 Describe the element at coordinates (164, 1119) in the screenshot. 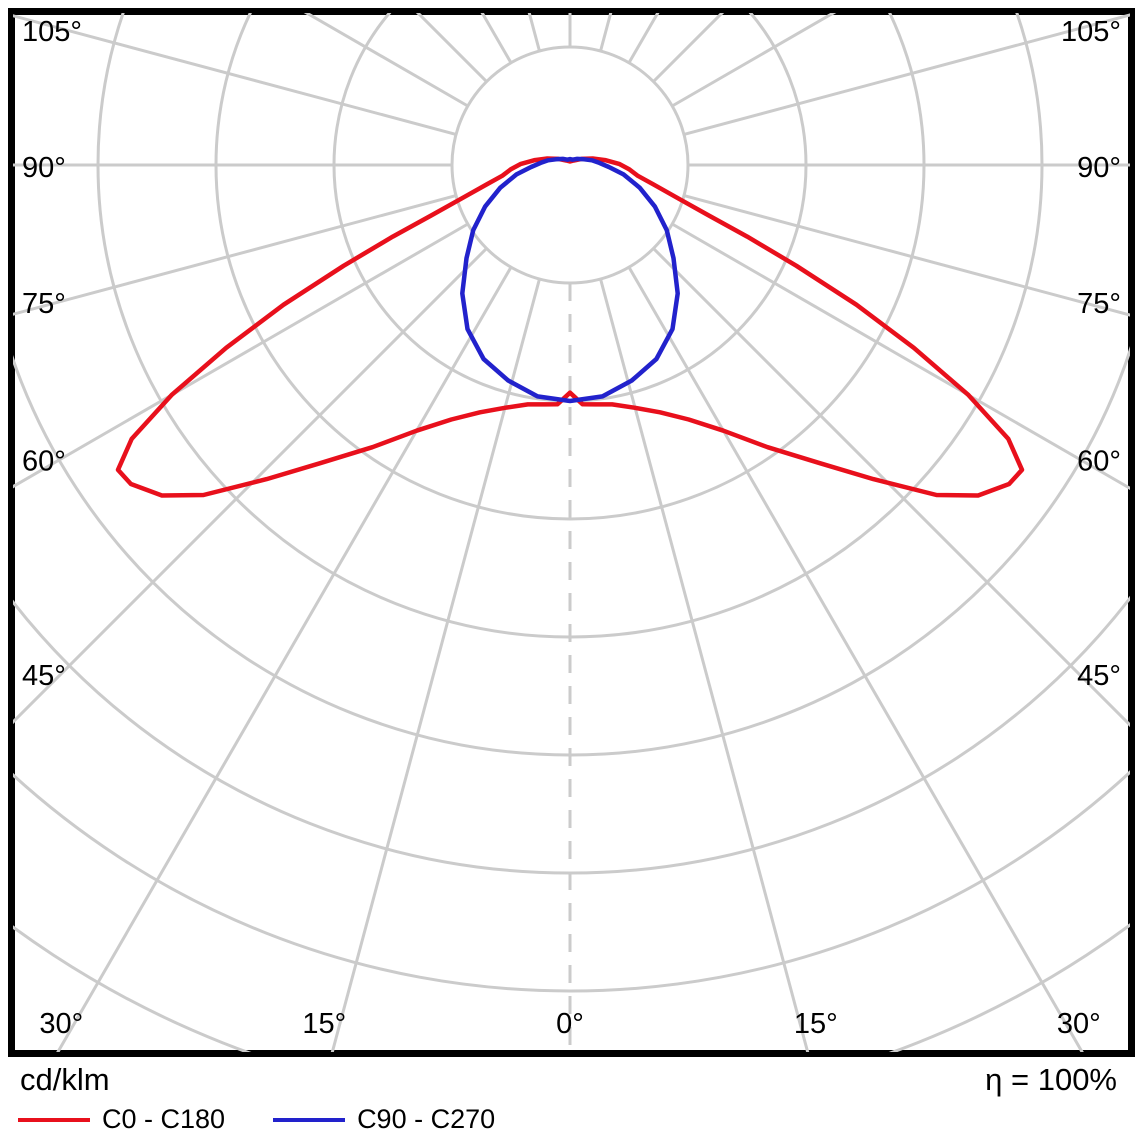

I see `legend-label-c0-c180: C0 - C180` at that location.